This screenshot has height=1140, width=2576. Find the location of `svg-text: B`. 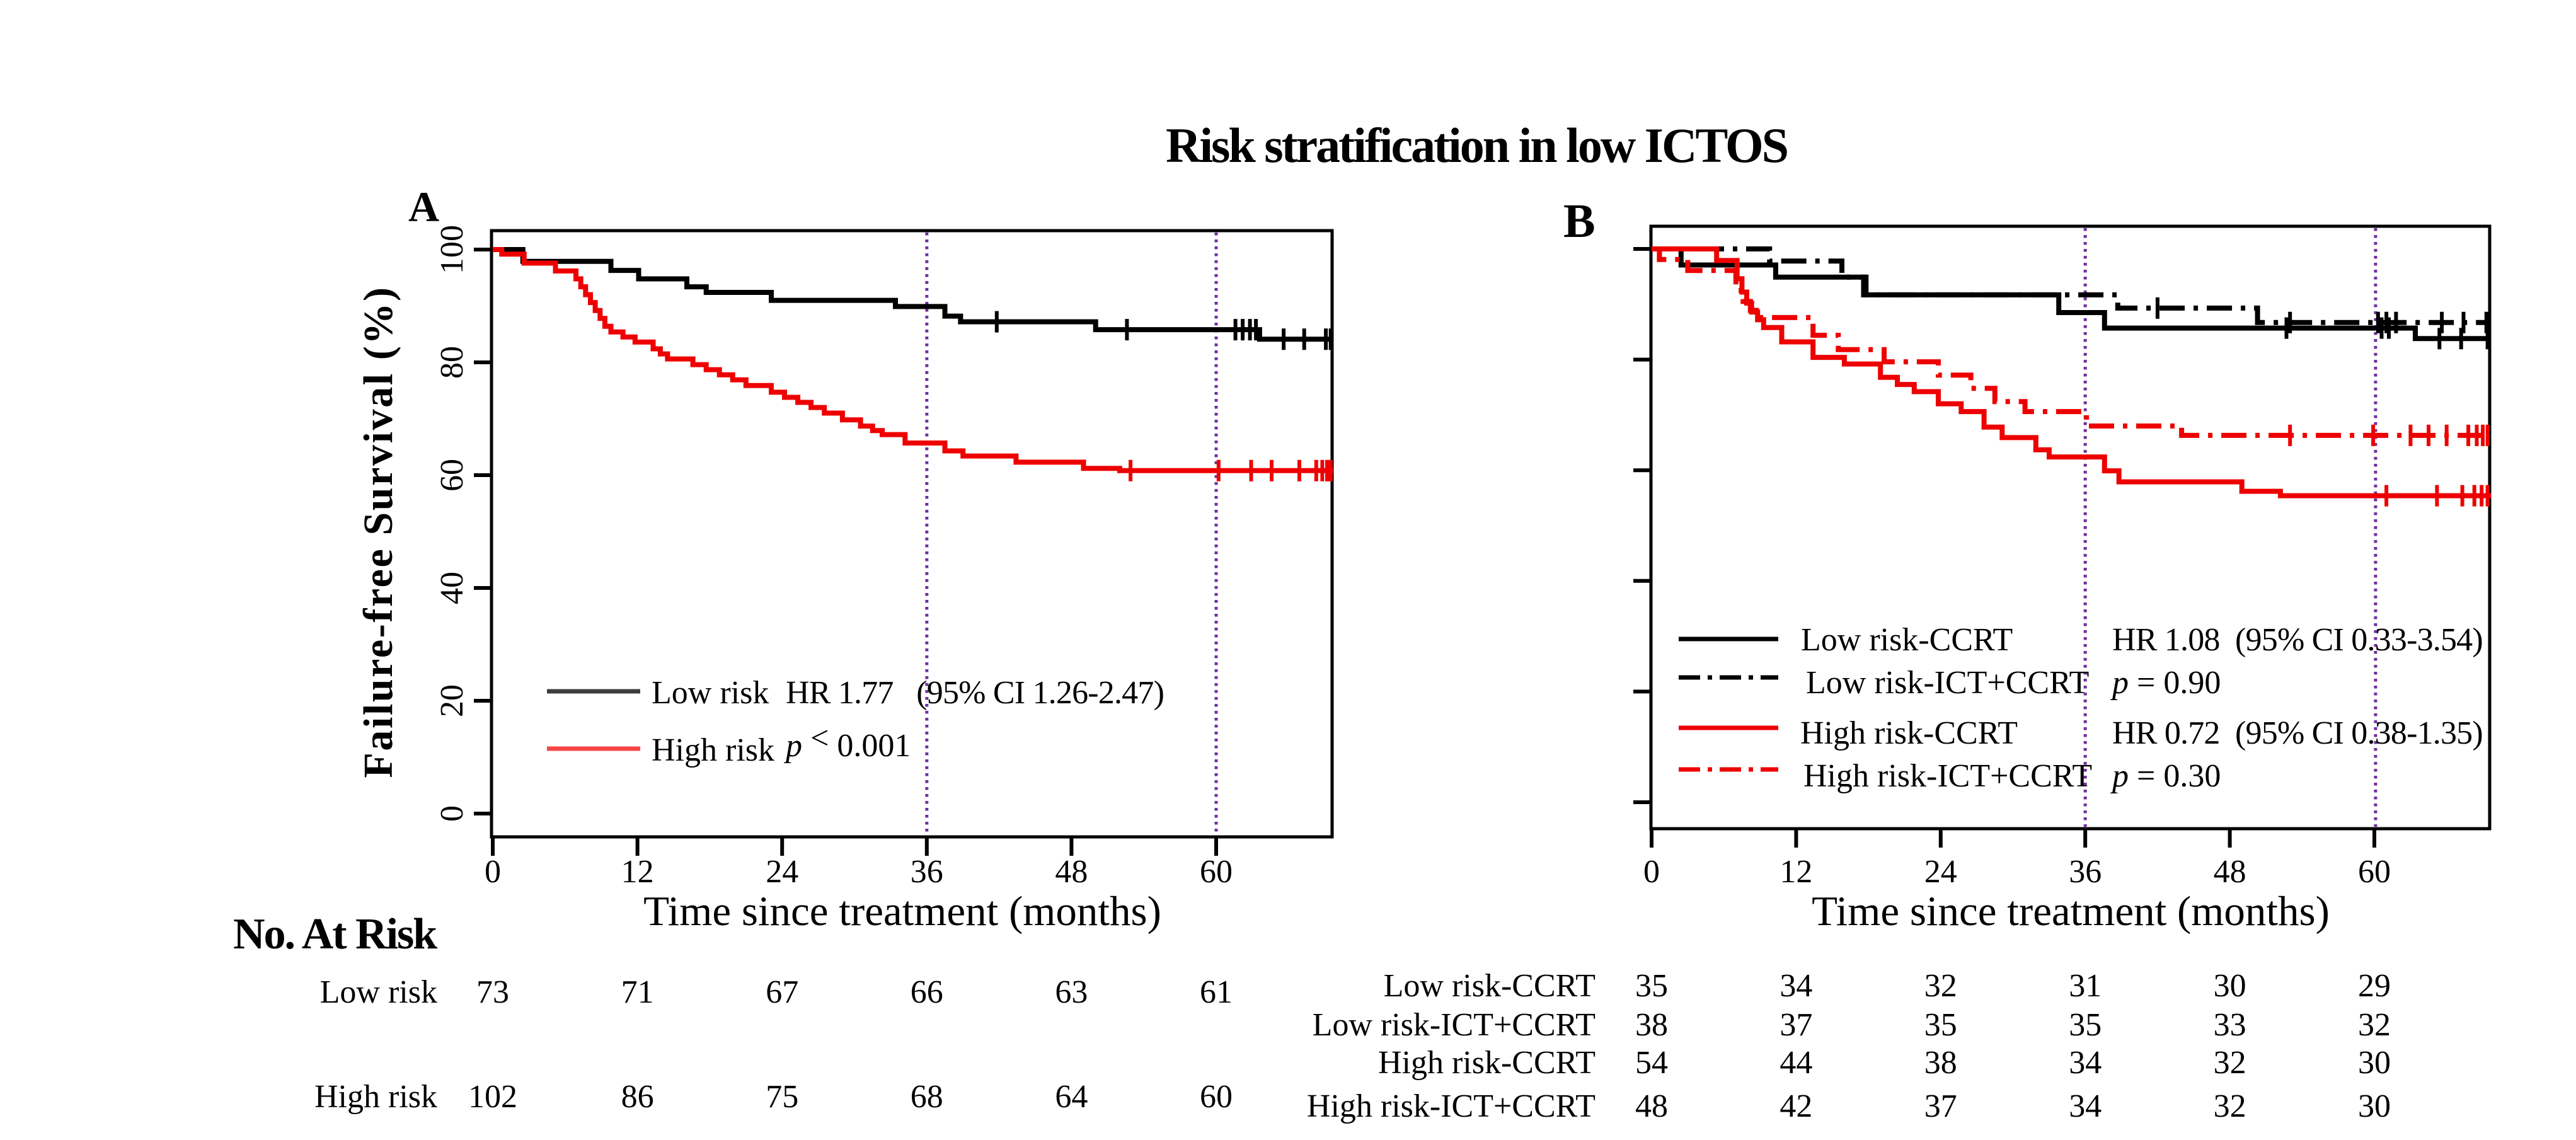

svg-text: B is located at coordinates (1579, 221).